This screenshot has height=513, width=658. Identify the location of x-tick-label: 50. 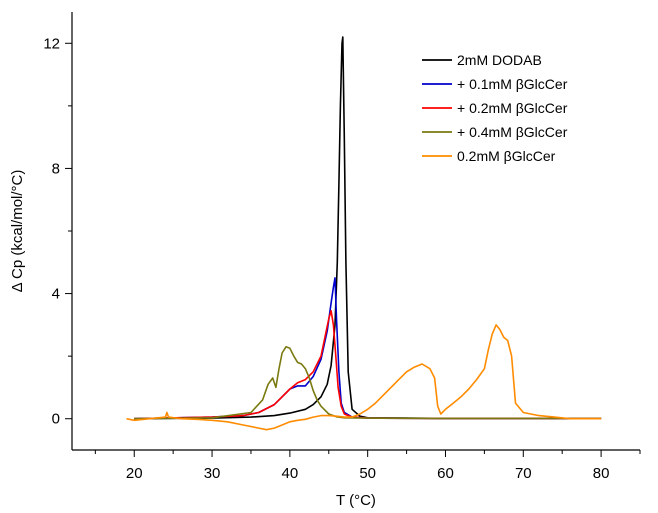
(367, 473).